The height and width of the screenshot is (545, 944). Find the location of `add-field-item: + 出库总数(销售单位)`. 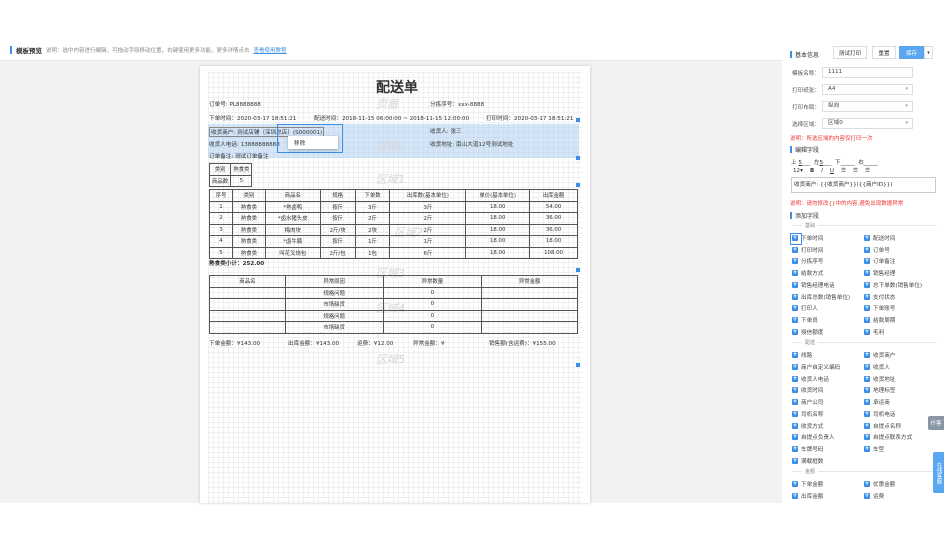

add-field-item: + 出库总数(销售单位) is located at coordinates (821, 296).